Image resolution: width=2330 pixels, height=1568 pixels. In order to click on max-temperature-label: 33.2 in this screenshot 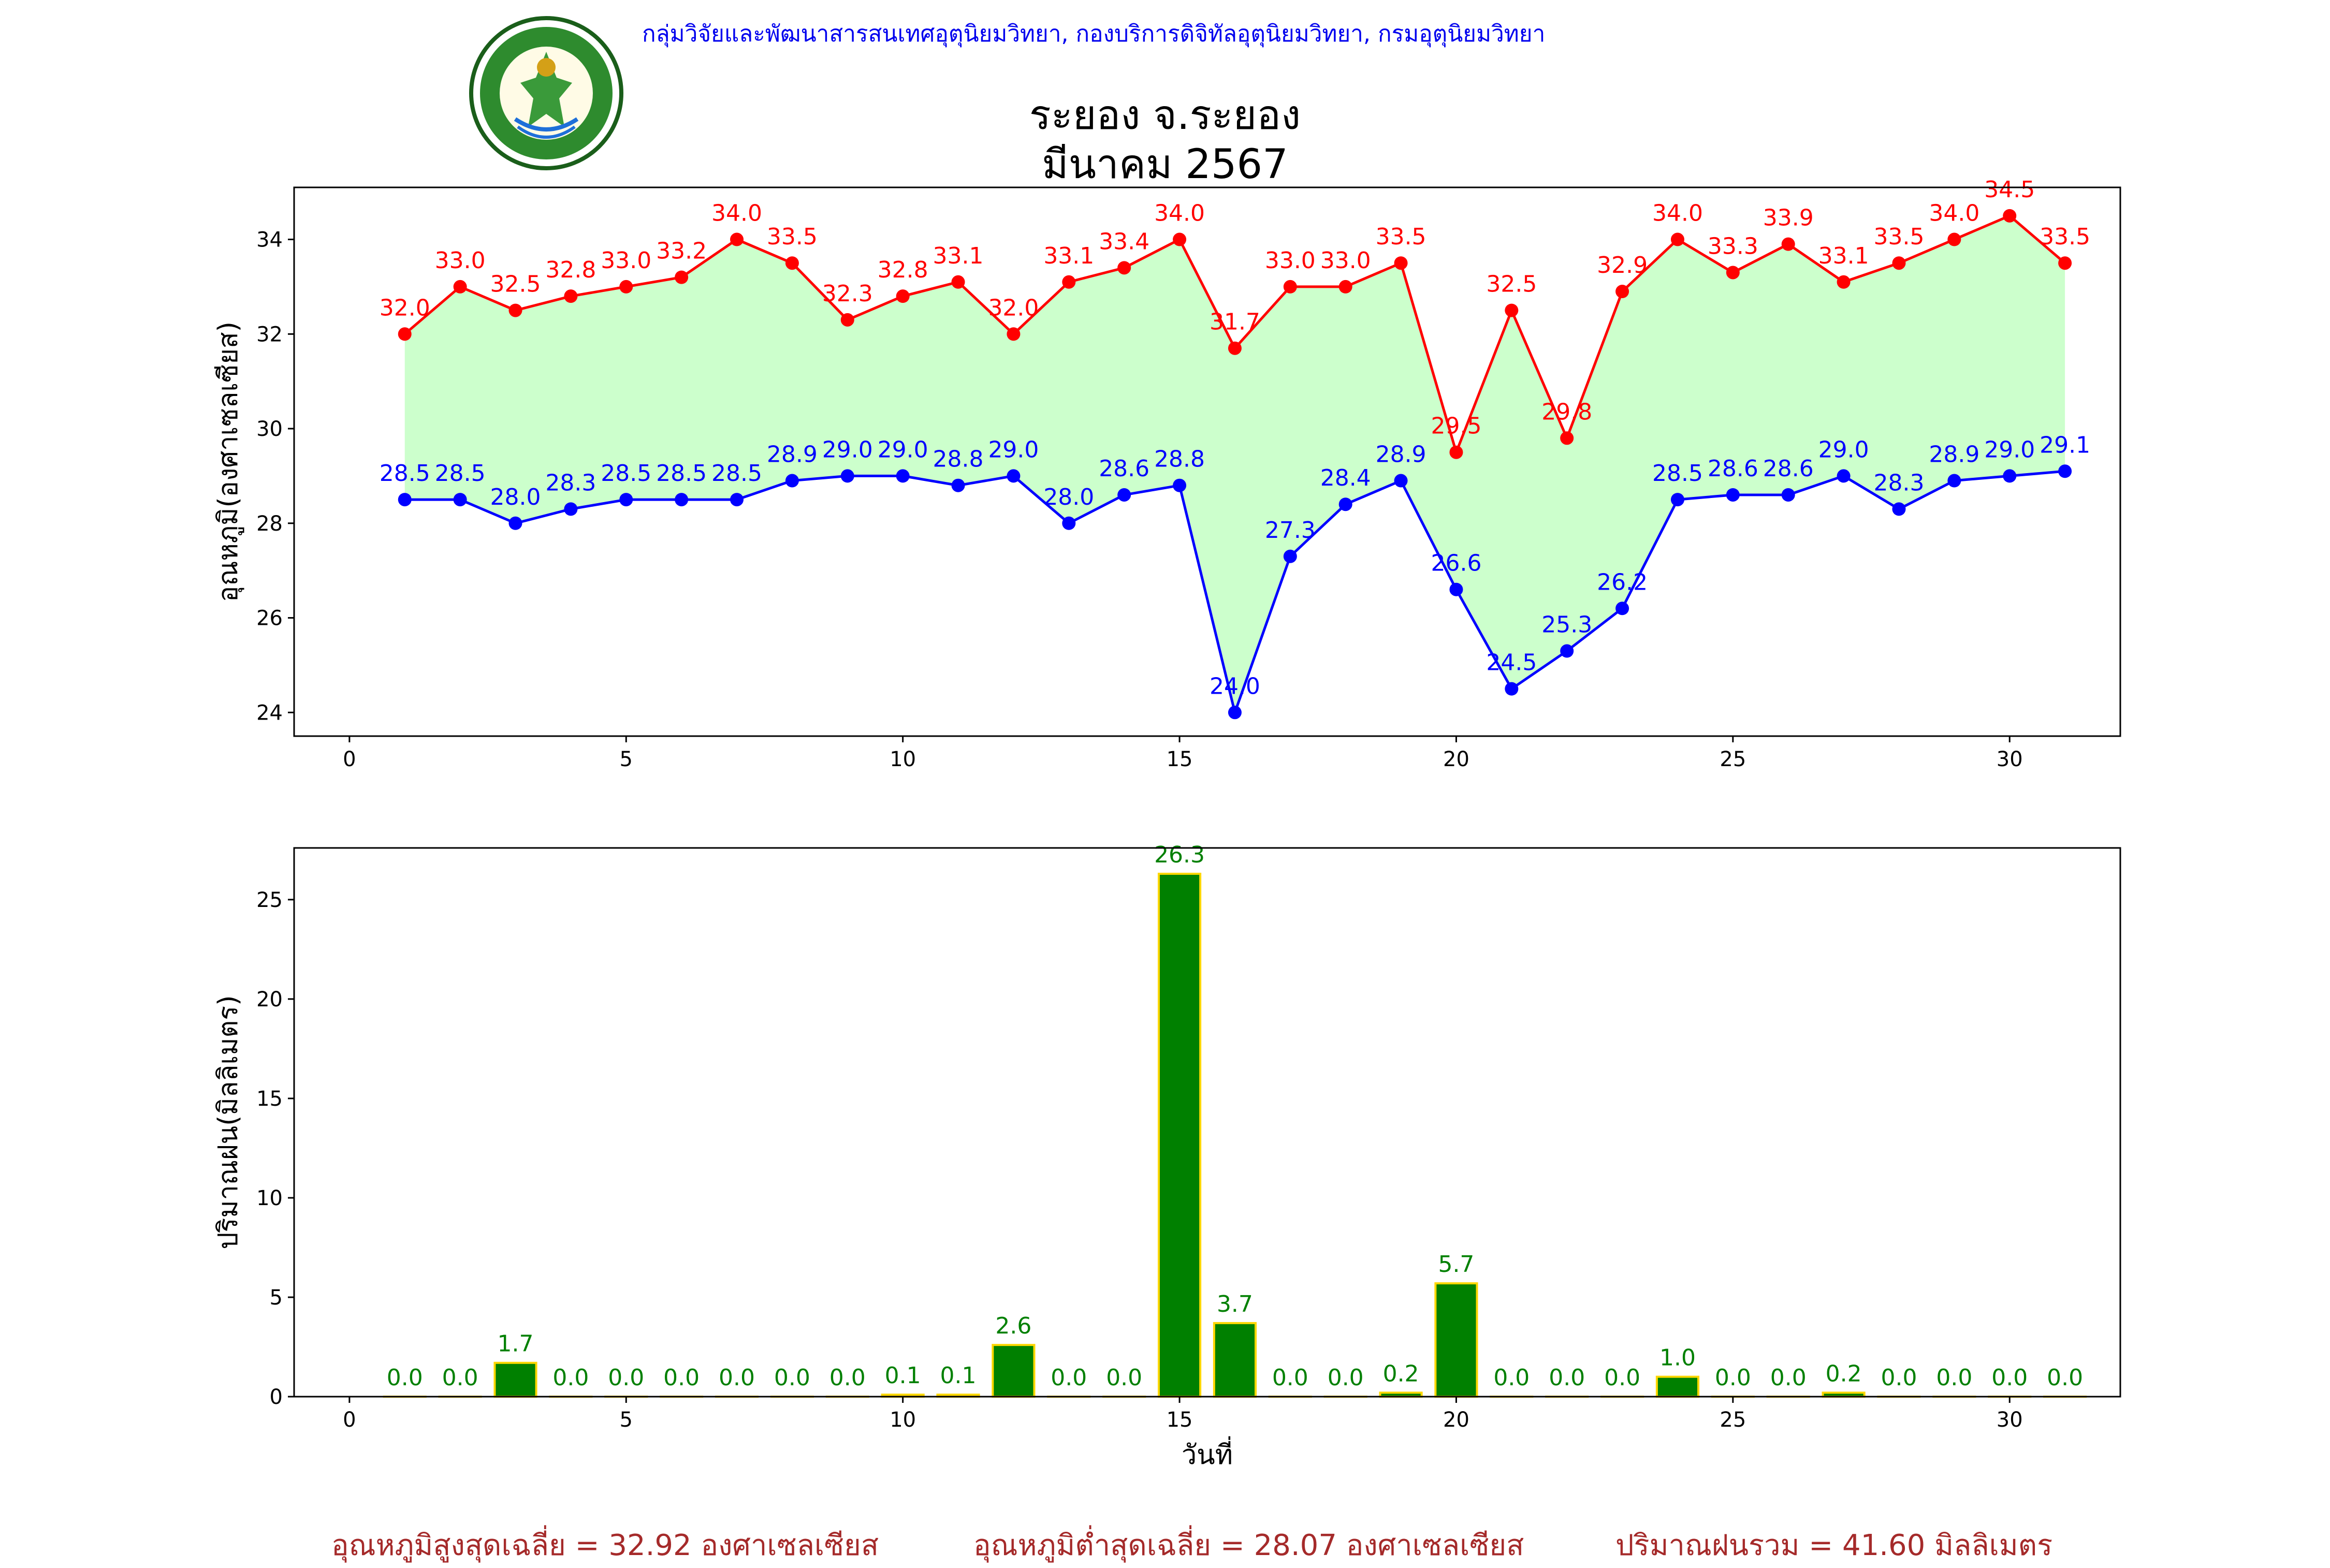, I will do `click(681, 251)`.